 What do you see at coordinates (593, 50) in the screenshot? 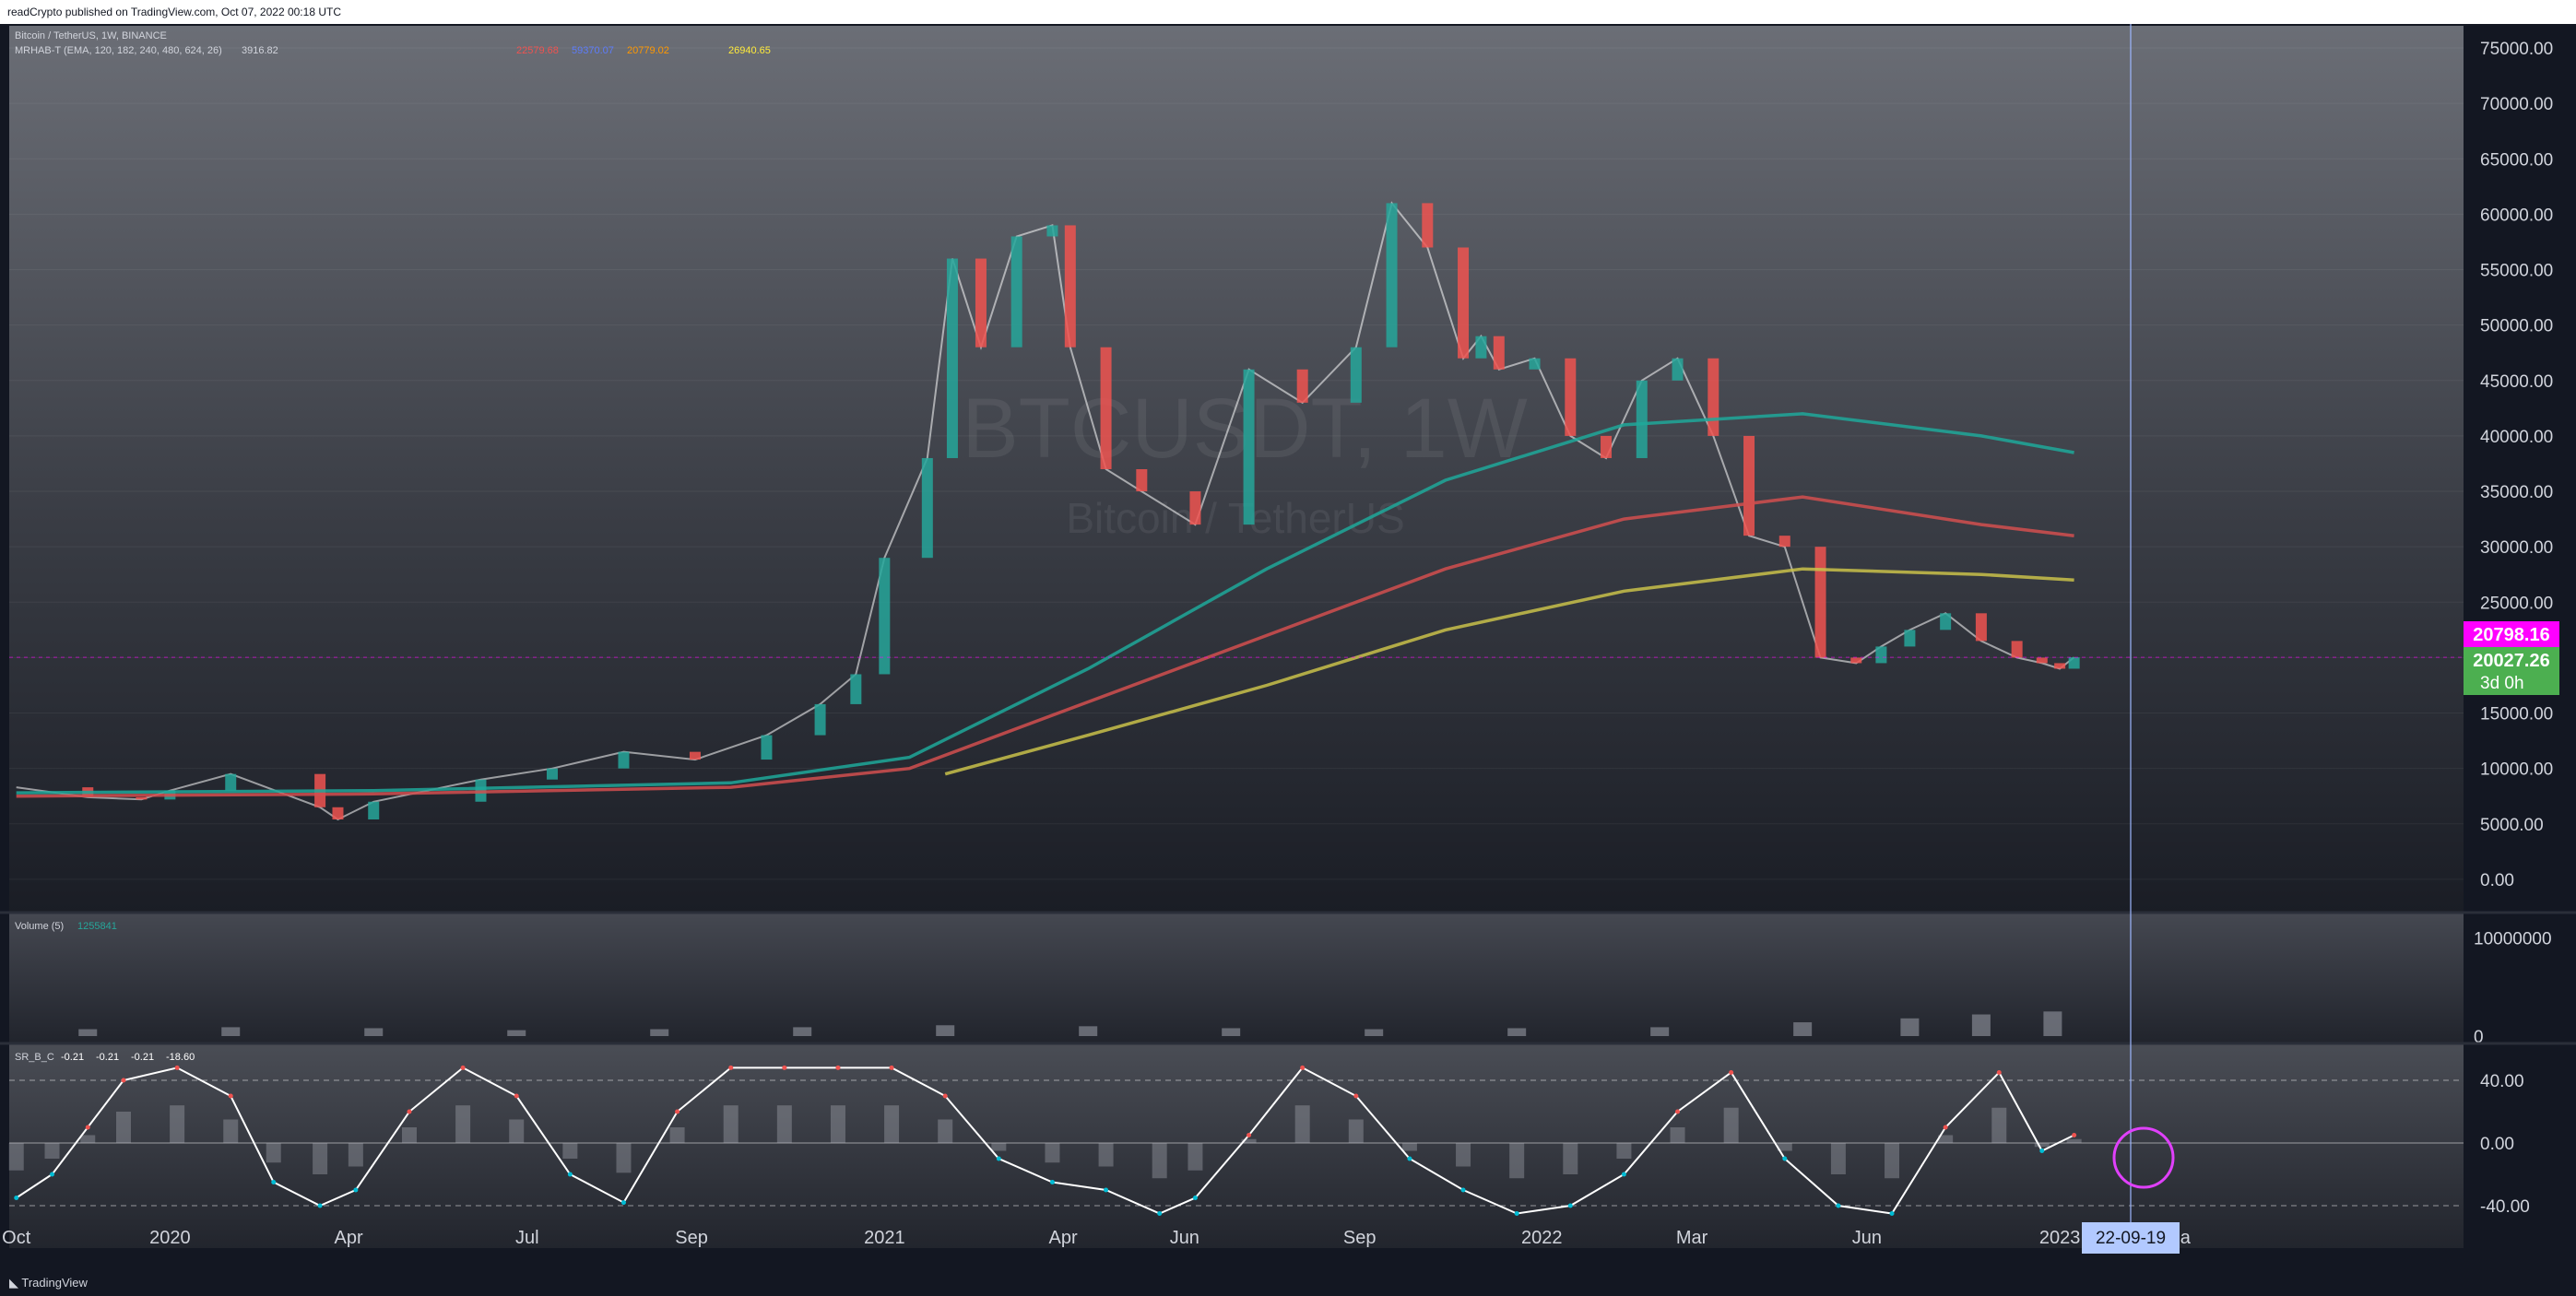
I see `indicator-value-2: 59370.07` at bounding box center [593, 50].